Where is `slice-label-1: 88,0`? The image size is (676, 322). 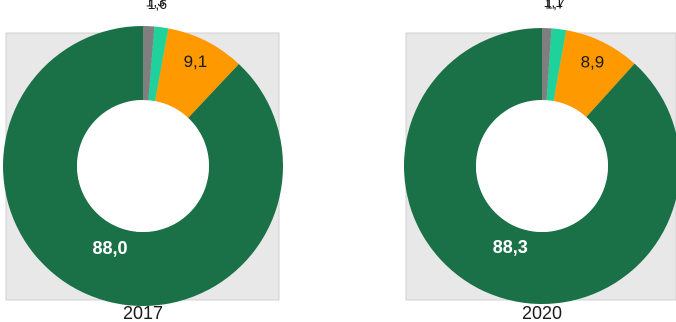 slice-label-1: 88,0 is located at coordinates (109, 248).